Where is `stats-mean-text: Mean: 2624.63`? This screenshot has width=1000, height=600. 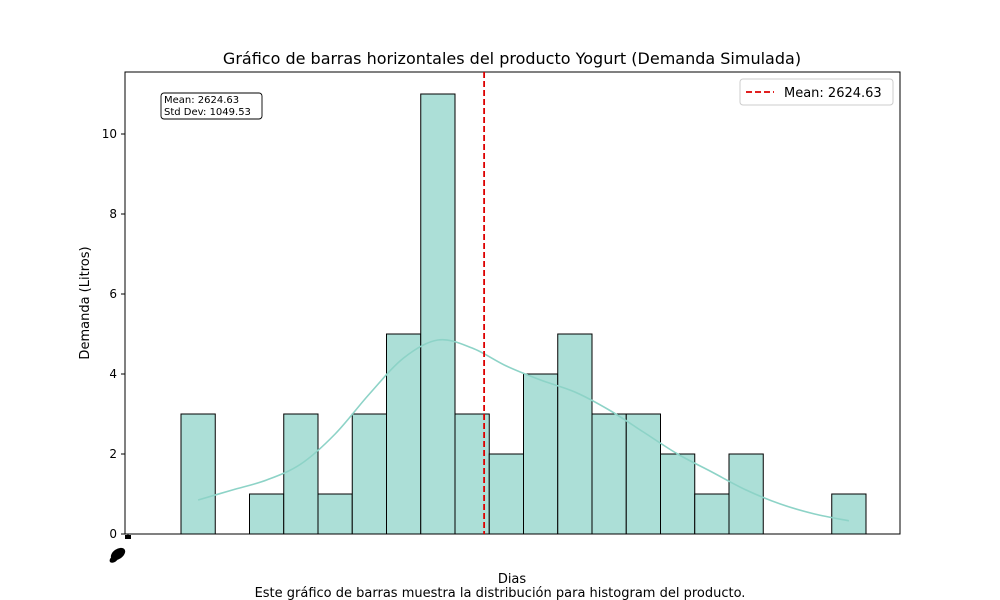 stats-mean-text: Mean: 2624.63 is located at coordinates (201, 100).